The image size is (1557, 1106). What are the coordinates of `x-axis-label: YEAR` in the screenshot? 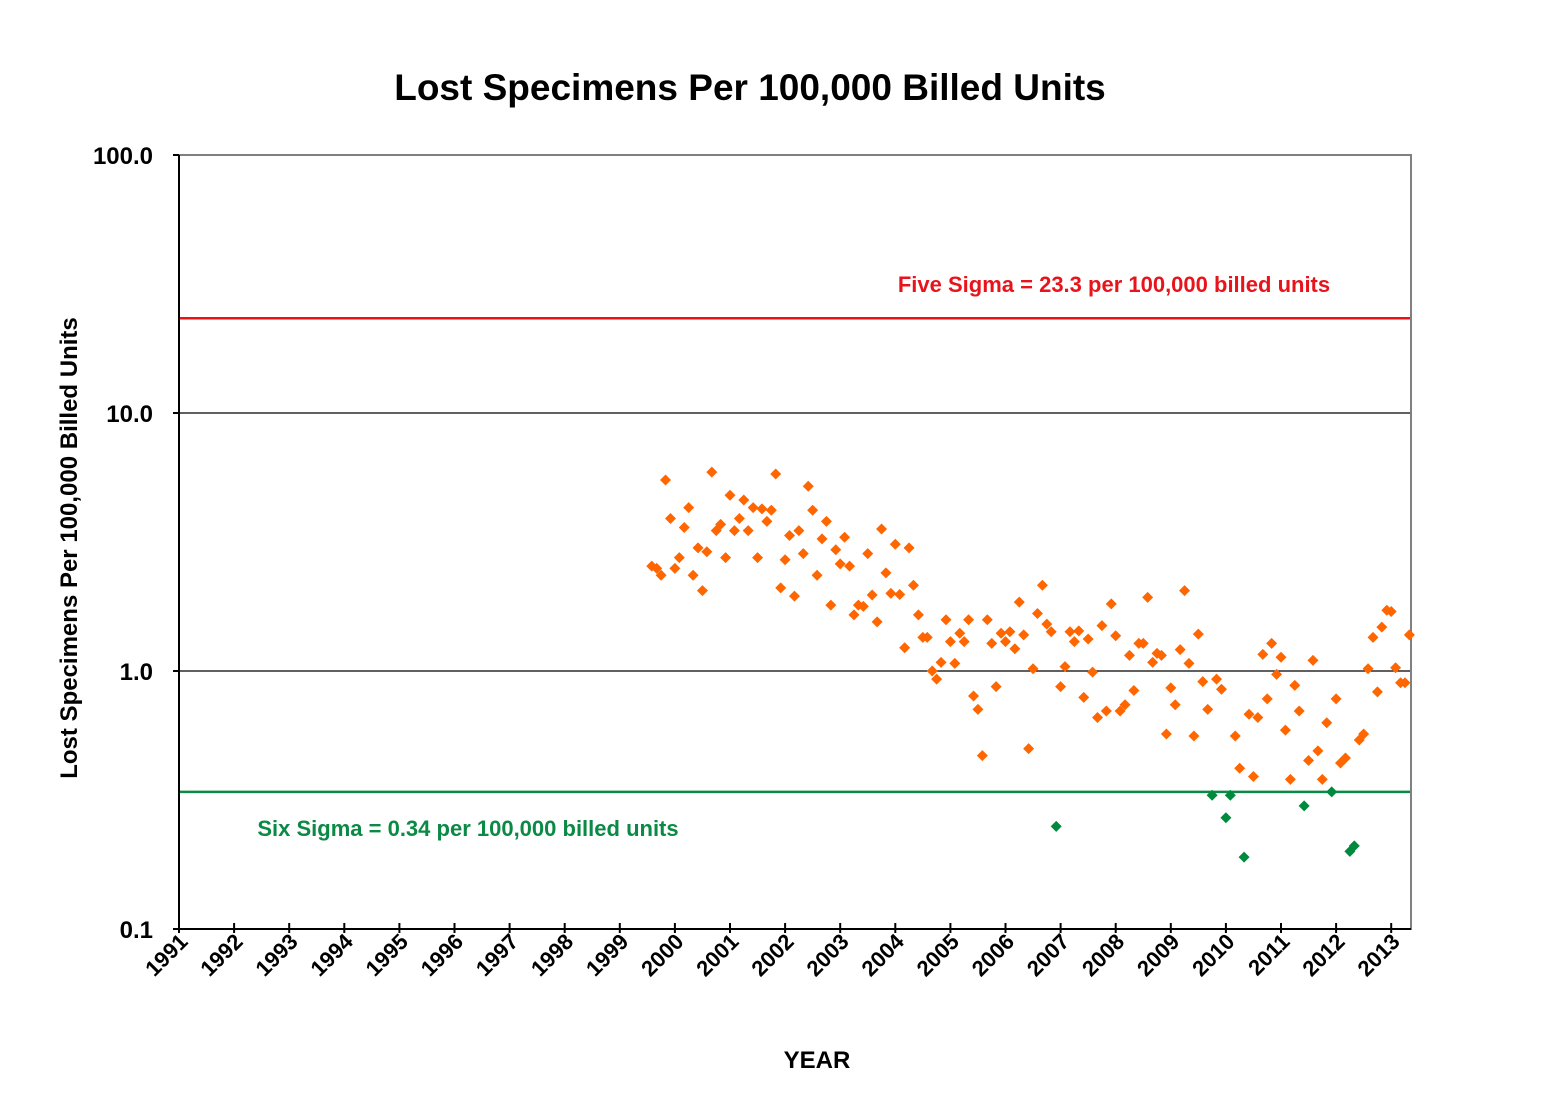 It's located at (817, 1060).